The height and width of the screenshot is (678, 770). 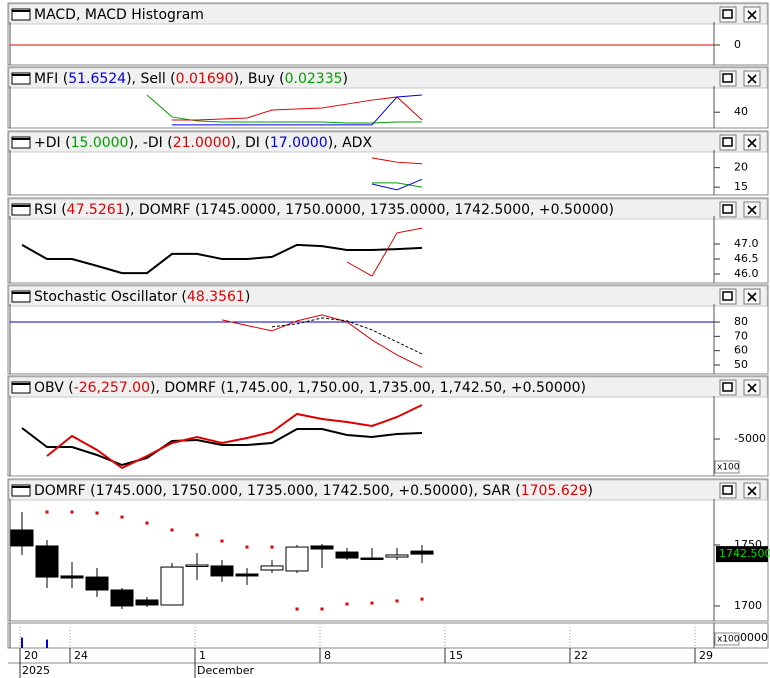 I want to click on axis-label: 0000, so click(x=754, y=637).